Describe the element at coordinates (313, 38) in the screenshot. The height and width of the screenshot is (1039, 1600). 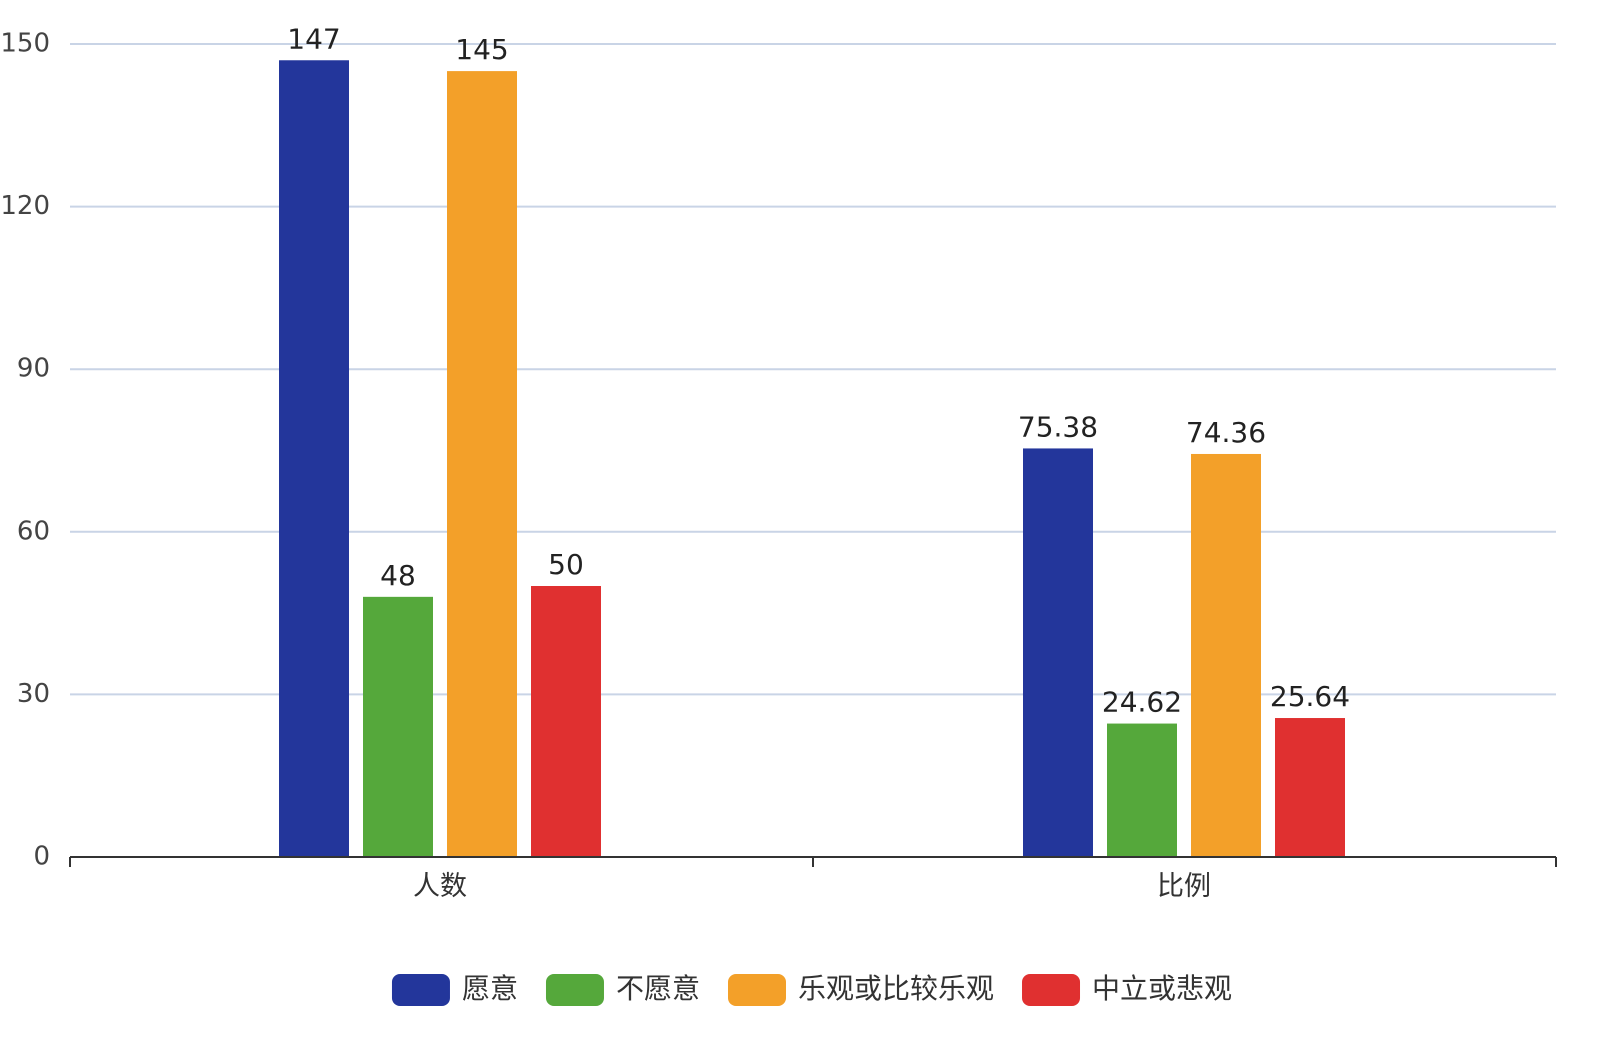
I see `data-label: 147` at that location.